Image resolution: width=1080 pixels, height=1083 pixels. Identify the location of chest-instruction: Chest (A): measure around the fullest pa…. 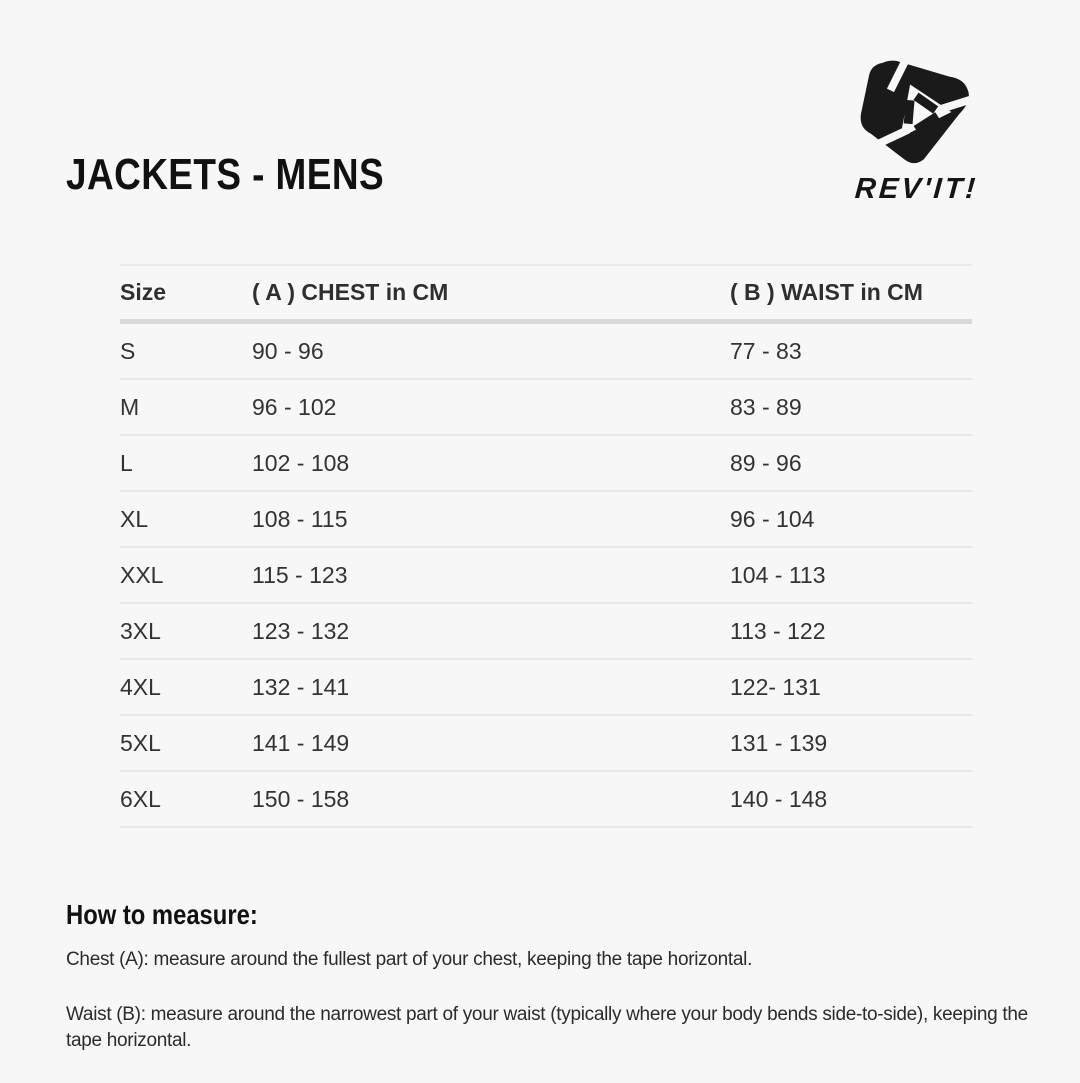
(409, 959).